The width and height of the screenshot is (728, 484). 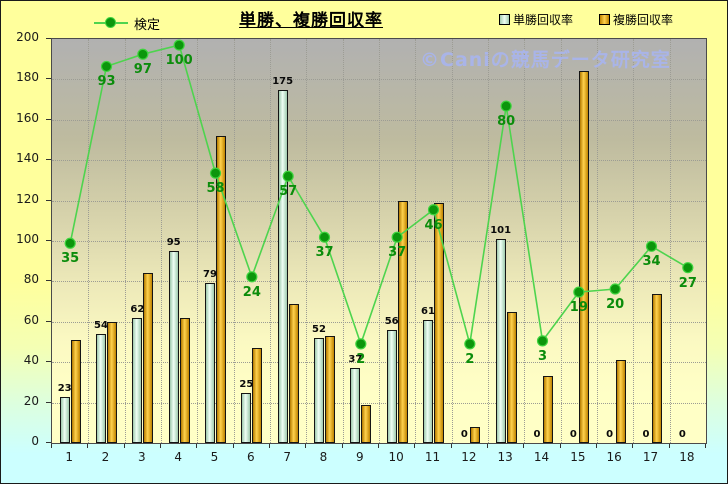 I want to click on x-tick-label: 18, so click(x=687, y=457).